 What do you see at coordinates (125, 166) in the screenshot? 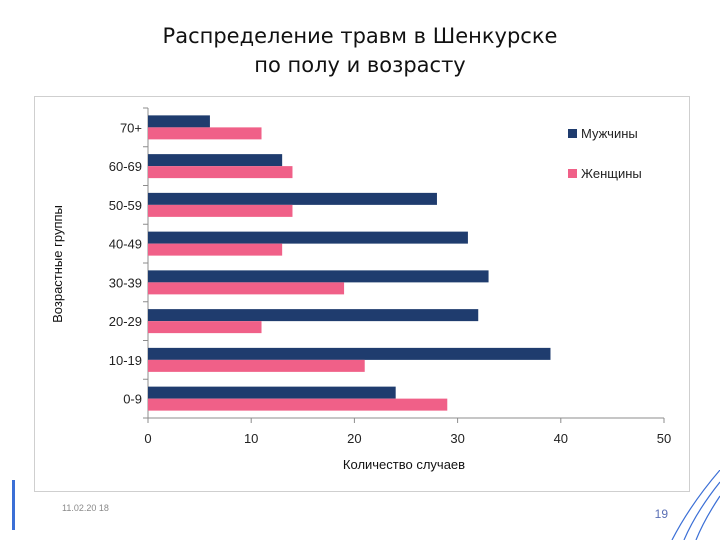
I see `y-tick-label: 60-69` at bounding box center [125, 166].